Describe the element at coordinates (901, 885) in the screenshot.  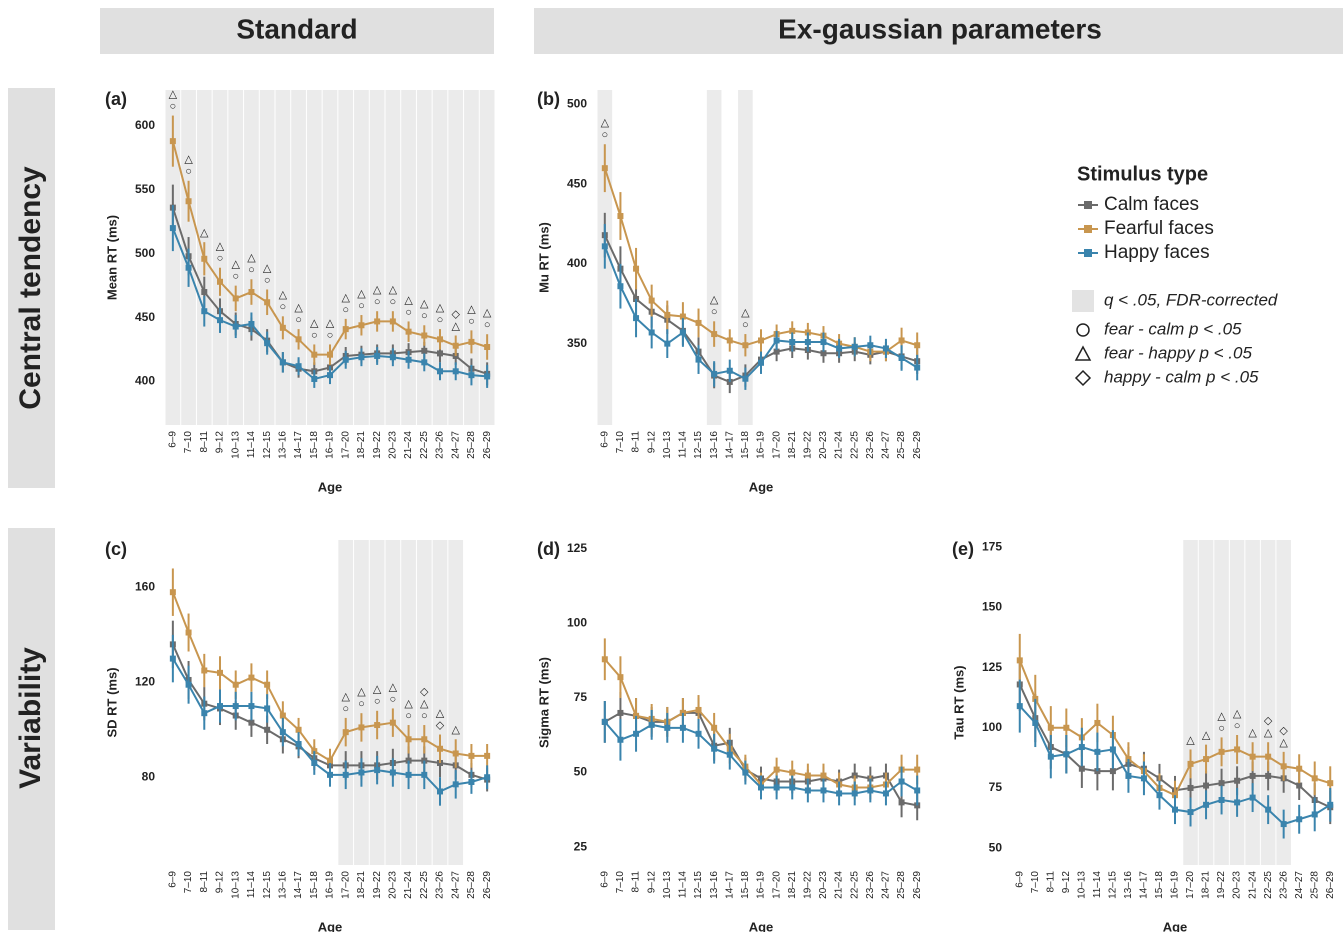
I see `x-tick-label: 25–28` at that location.